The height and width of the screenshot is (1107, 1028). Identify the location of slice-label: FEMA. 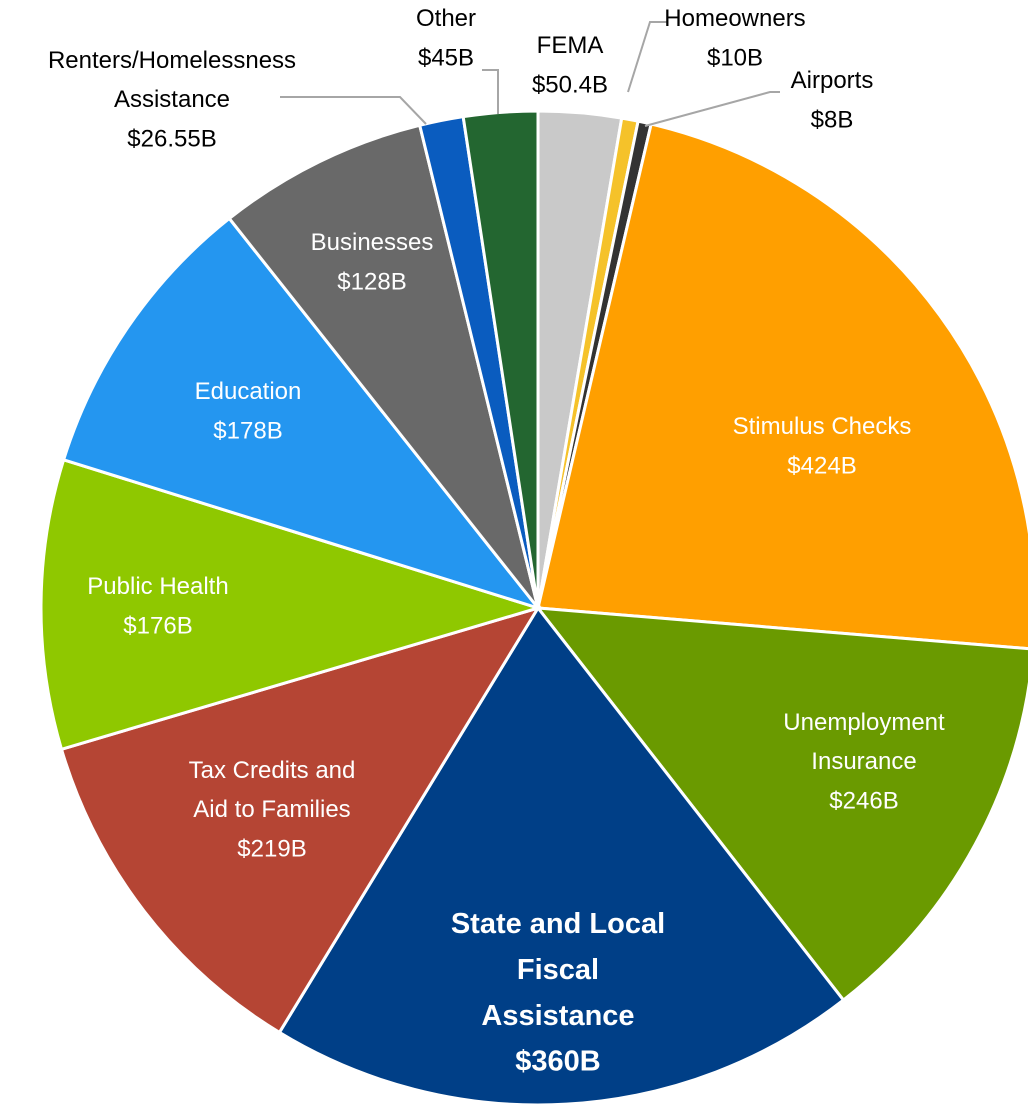
(570, 45).